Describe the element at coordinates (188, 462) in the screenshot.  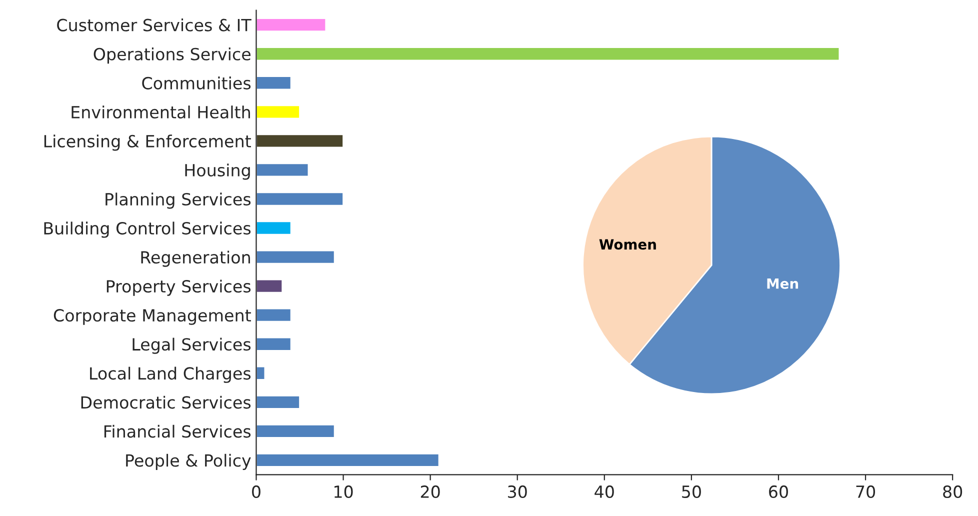
I see `y-tick-label: People & Policy` at that location.